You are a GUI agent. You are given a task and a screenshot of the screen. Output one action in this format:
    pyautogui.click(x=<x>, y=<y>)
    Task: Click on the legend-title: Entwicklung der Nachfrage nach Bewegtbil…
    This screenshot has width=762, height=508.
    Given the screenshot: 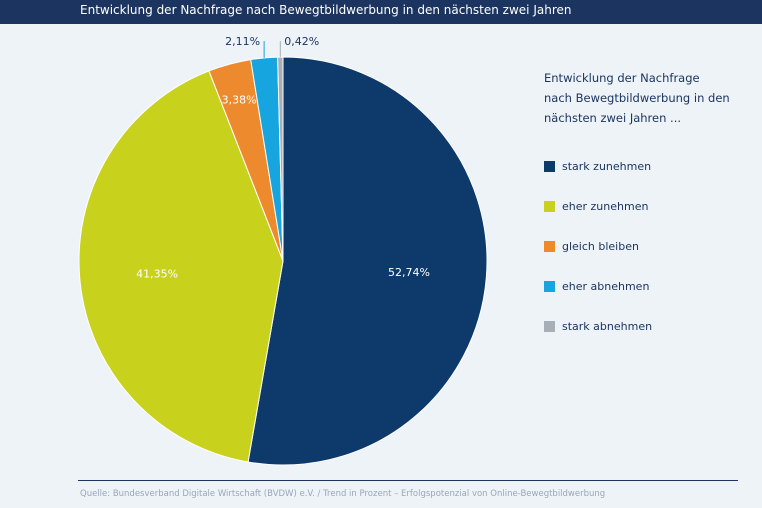 What is the action you would take?
    pyautogui.click(x=644, y=98)
    